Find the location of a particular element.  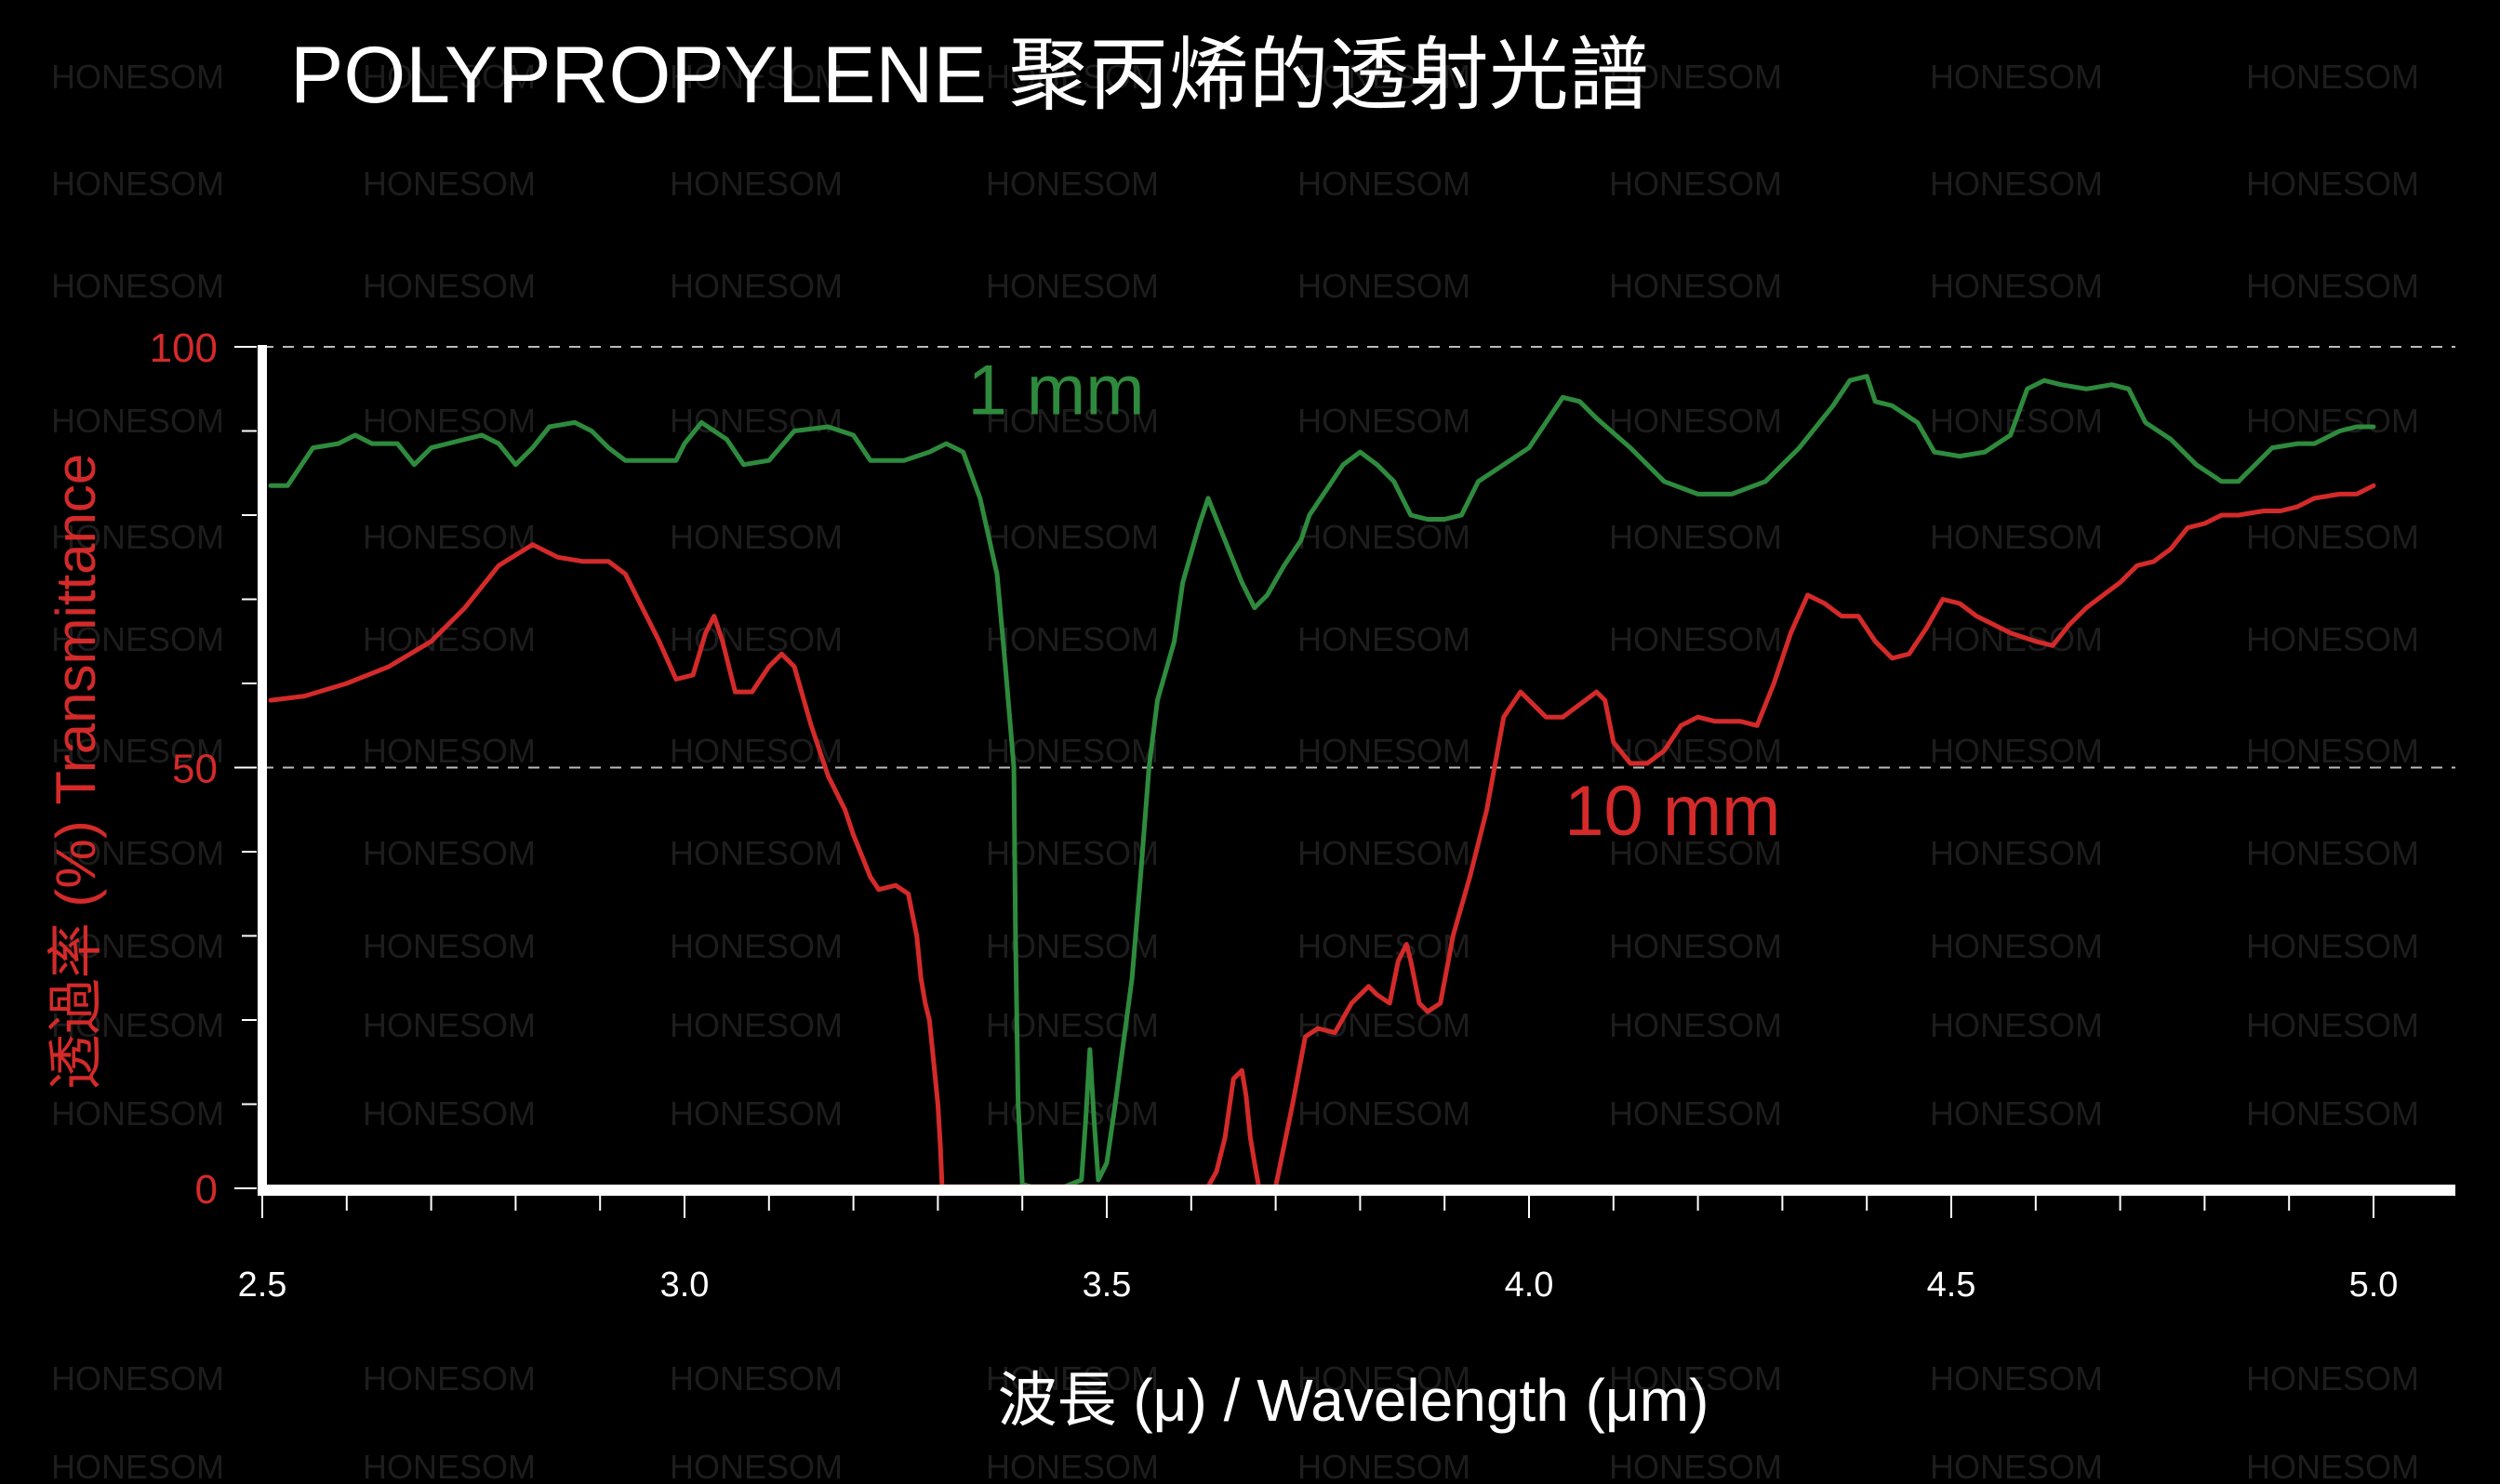

x-tick-label: 4.5 is located at coordinates (1951, 1285).